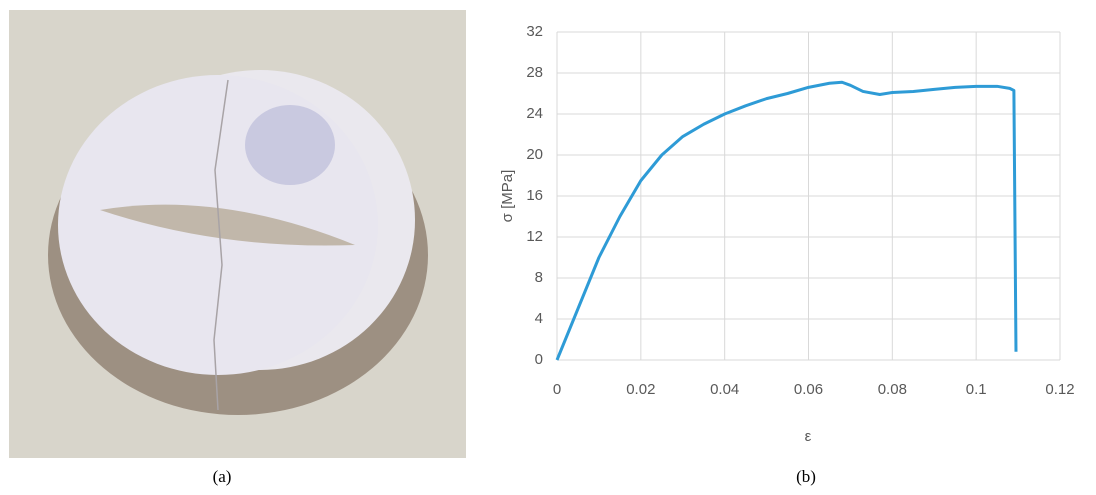  What do you see at coordinates (534, 236) in the screenshot?
I see `y-tick-label: 12` at bounding box center [534, 236].